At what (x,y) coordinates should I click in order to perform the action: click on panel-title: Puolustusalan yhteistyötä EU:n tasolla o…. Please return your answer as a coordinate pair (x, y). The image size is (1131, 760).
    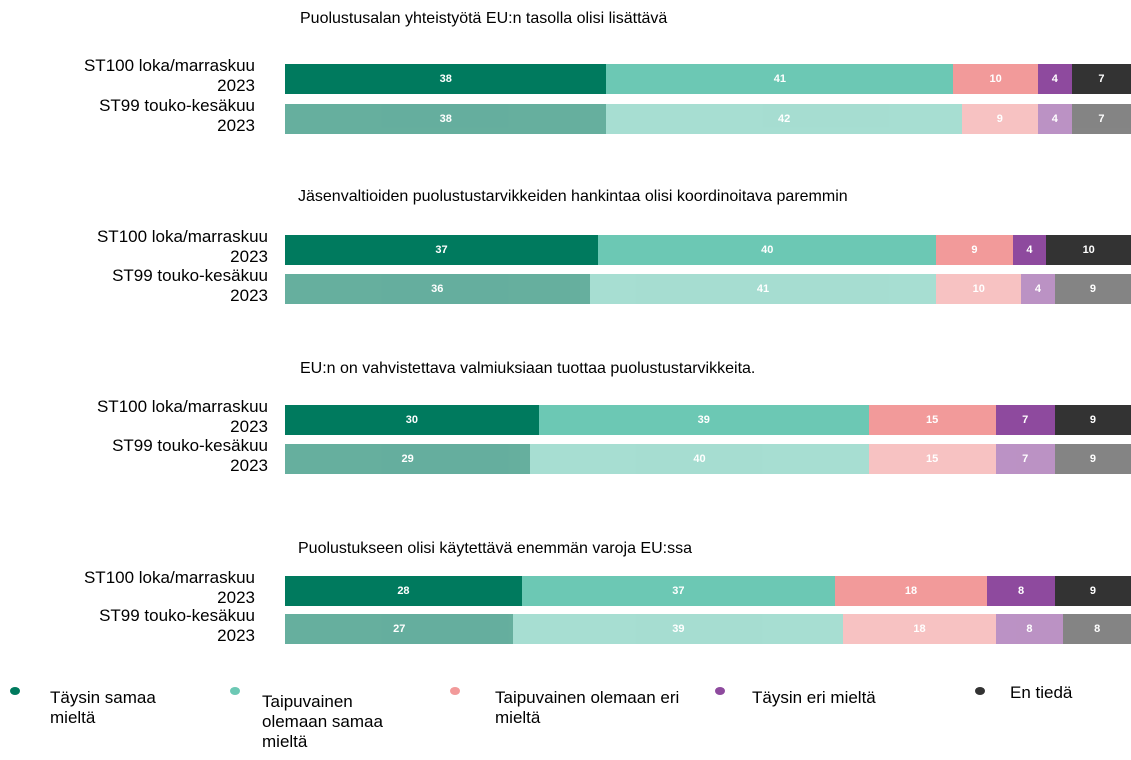
    Looking at the image, I should click on (484, 18).